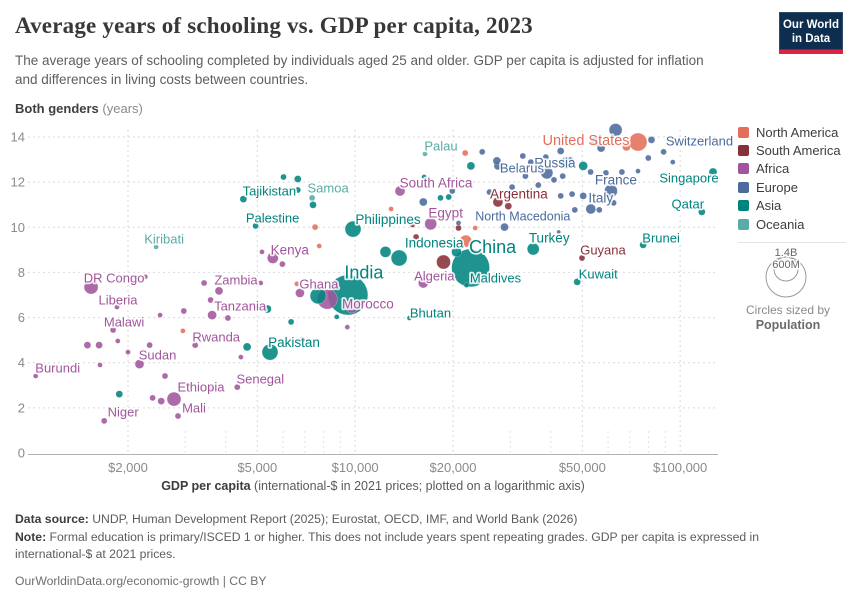 The height and width of the screenshot is (600, 850). Describe the element at coordinates (193, 408) in the screenshot. I see `country-label-mali: Mali` at that location.